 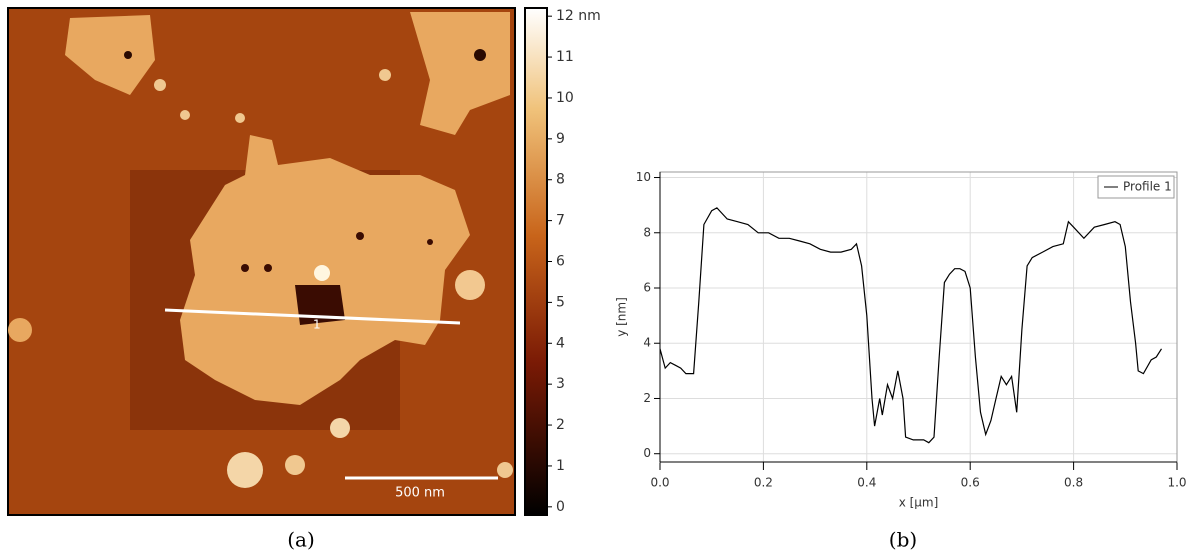 I want to click on legend-box, so click(x=1136, y=187).